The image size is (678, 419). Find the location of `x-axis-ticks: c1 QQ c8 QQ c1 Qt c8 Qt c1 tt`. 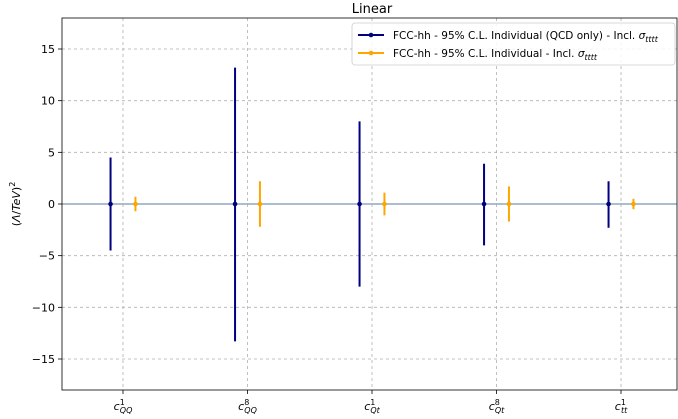

x-axis-ticks: c1 QQ c8 QQ c1 Qt c8 Qt c1 tt is located at coordinates (371, 402).